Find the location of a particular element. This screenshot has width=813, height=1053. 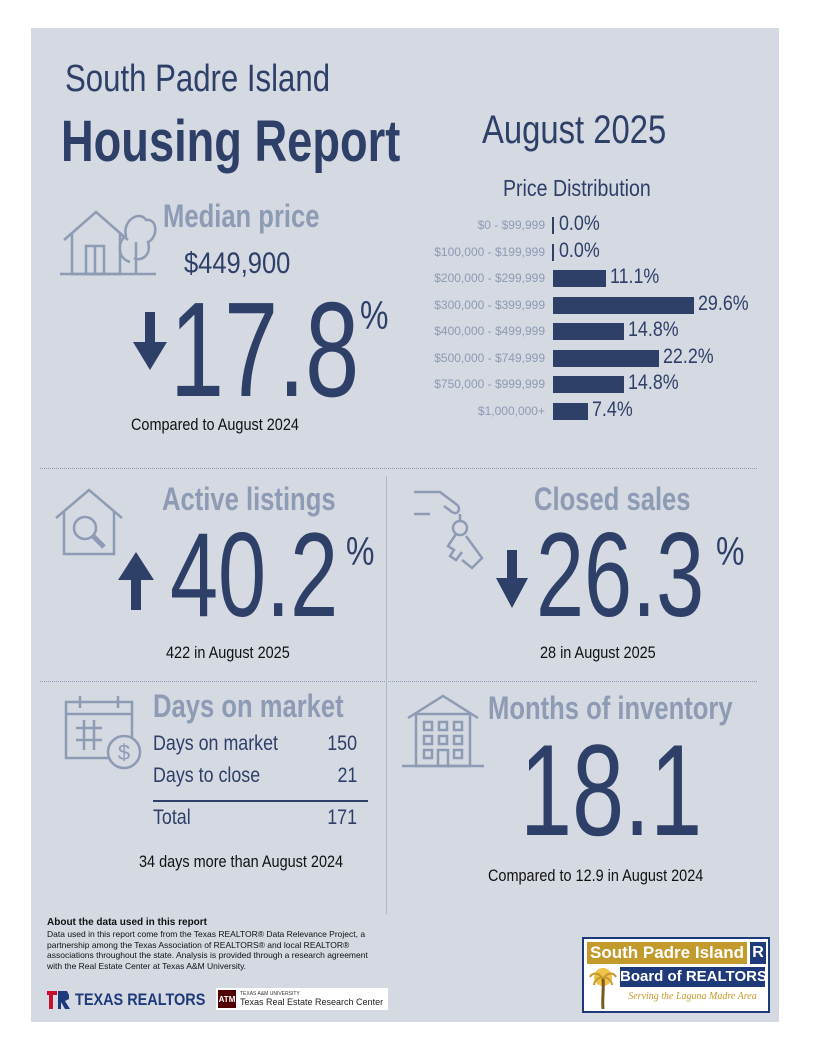

days-on-market-caption: 34 days more than August 2024 is located at coordinates (241, 861).